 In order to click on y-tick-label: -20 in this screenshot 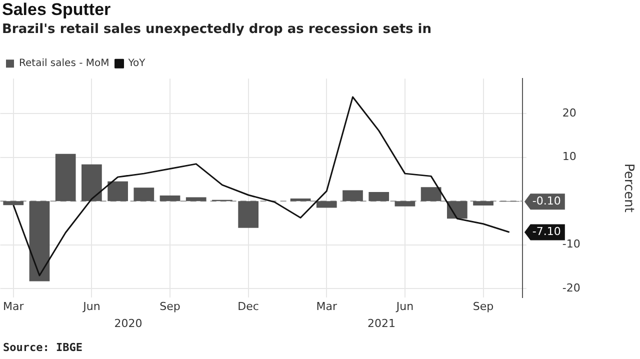, I will do `click(571, 288)`.